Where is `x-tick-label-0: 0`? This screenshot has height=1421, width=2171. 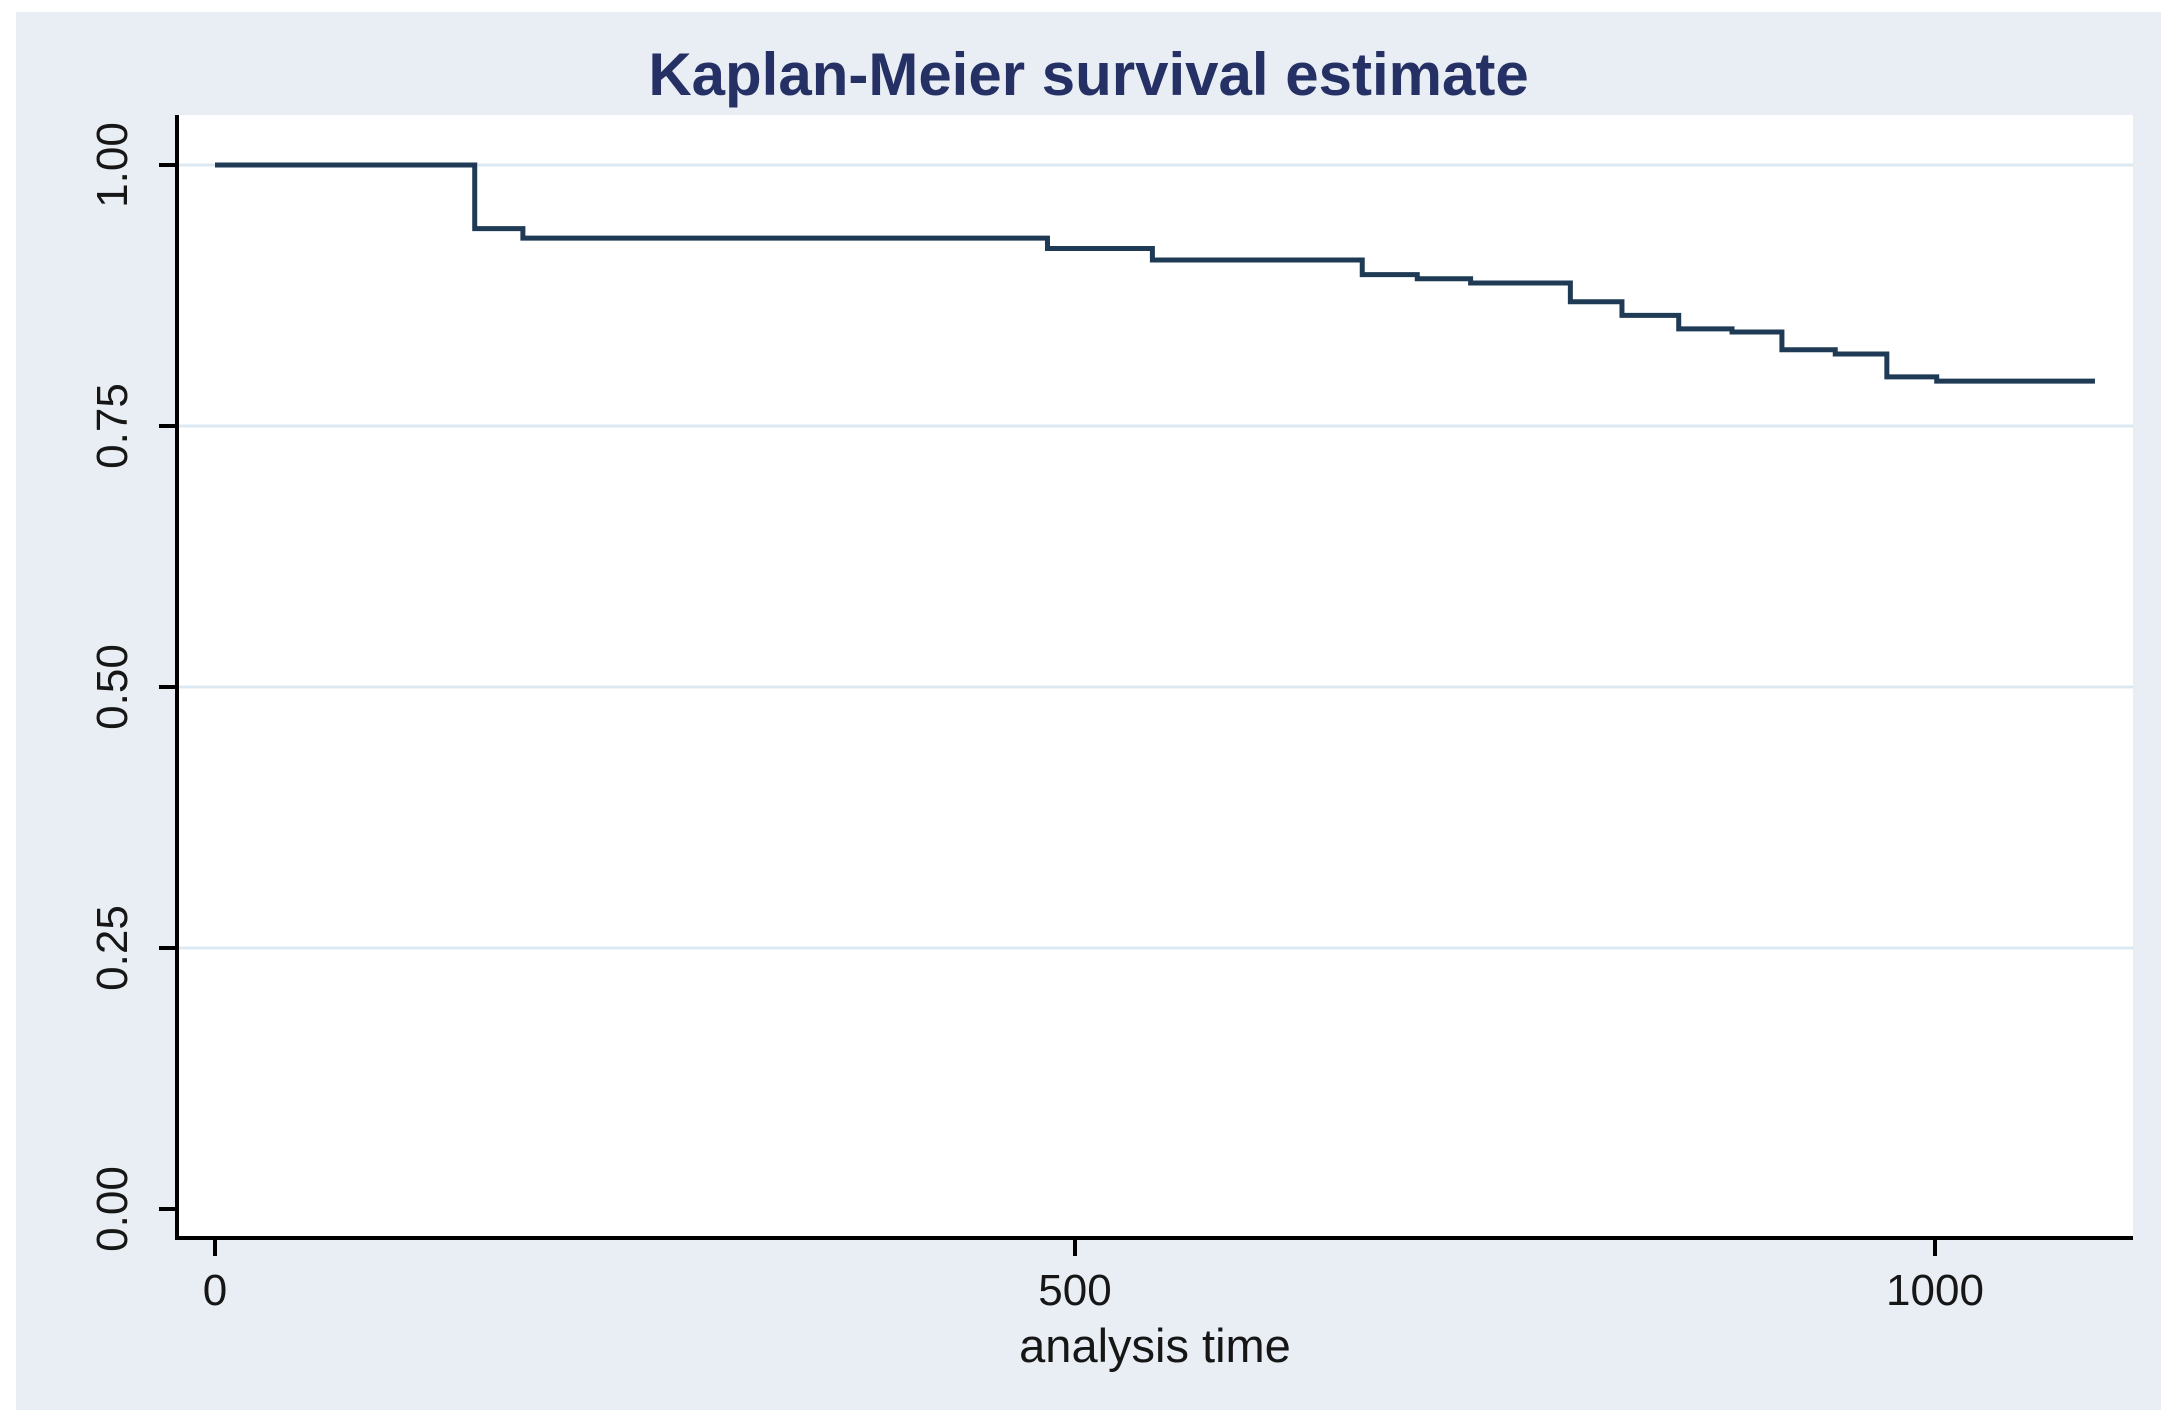
x-tick-label-0: 0 is located at coordinates (215, 1290).